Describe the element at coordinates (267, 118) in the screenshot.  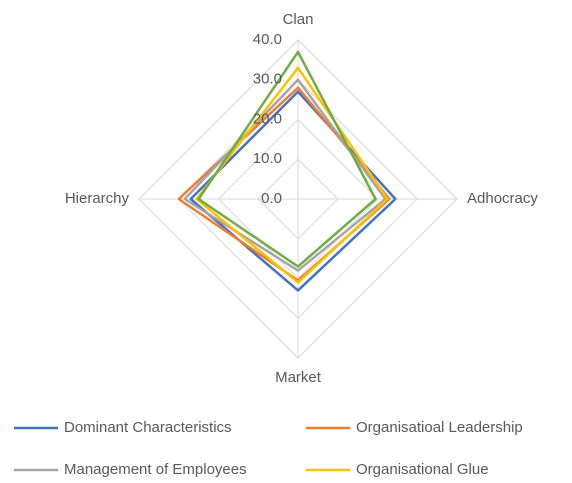
I see `r-tick-label: 20.0` at that location.